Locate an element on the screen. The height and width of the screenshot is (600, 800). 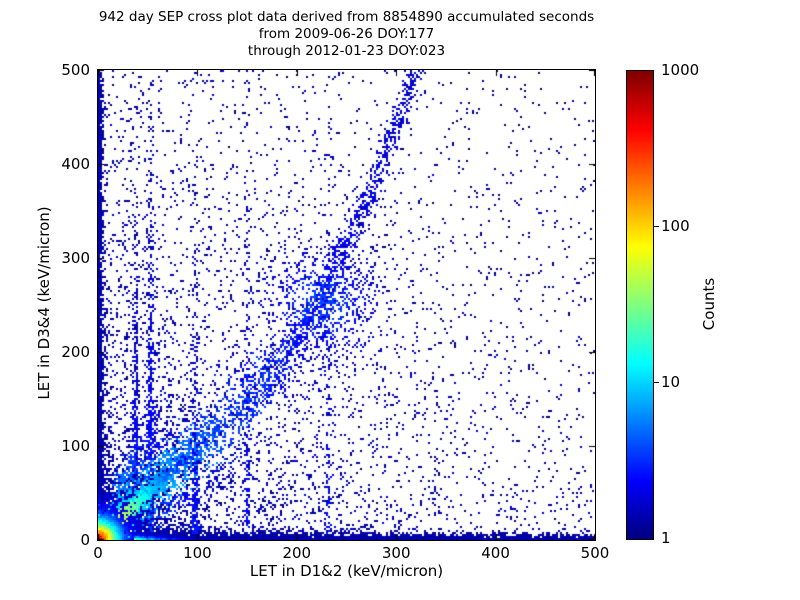
x-tick-label: 0 is located at coordinates (98, 553).